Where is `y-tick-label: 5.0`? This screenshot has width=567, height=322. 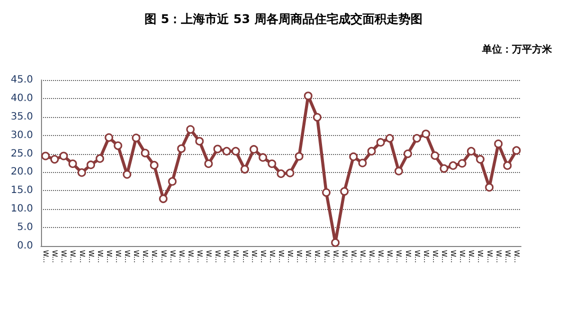 y-tick-label: 5.0 is located at coordinates (25, 228).